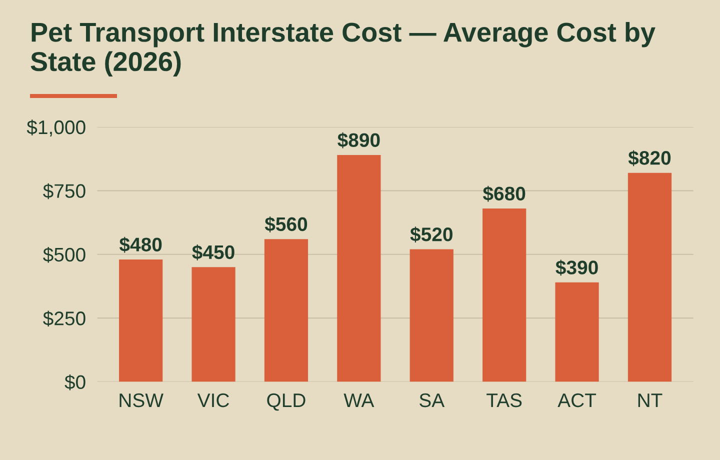  What do you see at coordinates (75, 382) in the screenshot?
I see `y-tick-label: $0` at bounding box center [75, 382].